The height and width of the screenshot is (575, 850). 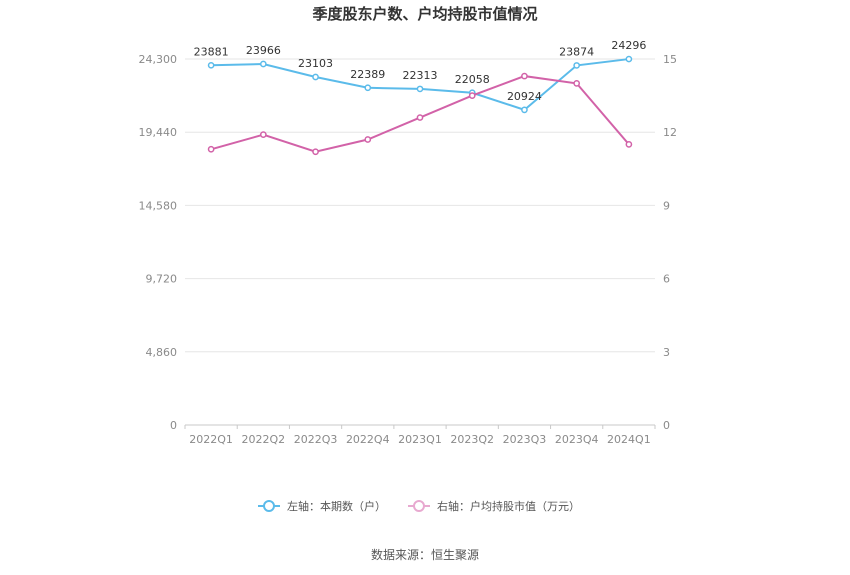 I want to click on x-tick-label: 2022Q3, so click(x=316, y=439).